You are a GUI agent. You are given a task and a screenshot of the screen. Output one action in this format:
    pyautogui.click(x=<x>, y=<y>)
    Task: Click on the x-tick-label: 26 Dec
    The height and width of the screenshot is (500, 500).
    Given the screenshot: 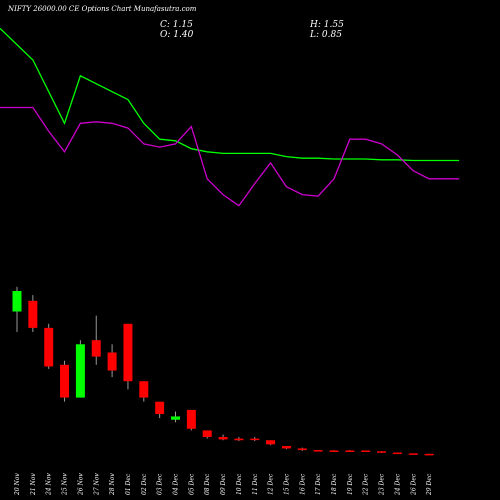 What is the action you would take?
    pyautogui.click(x=413, y=484)
    